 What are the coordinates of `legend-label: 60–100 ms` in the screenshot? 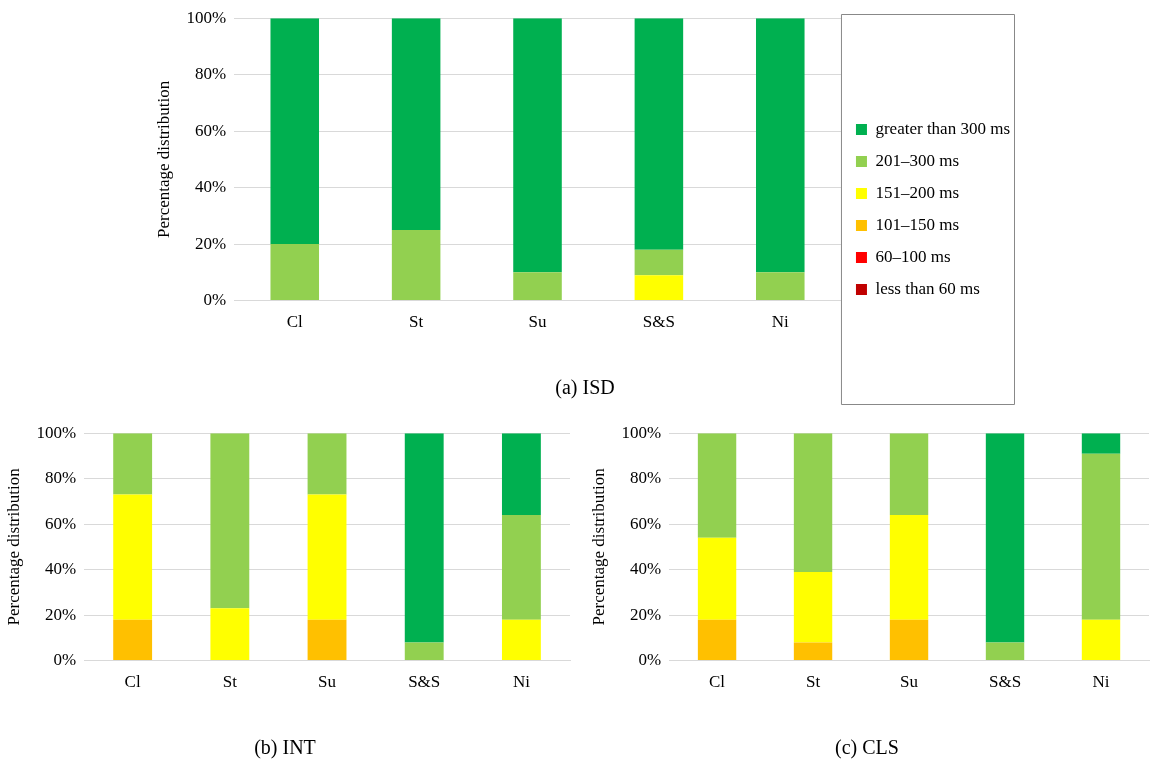 It's located at (913, 256).